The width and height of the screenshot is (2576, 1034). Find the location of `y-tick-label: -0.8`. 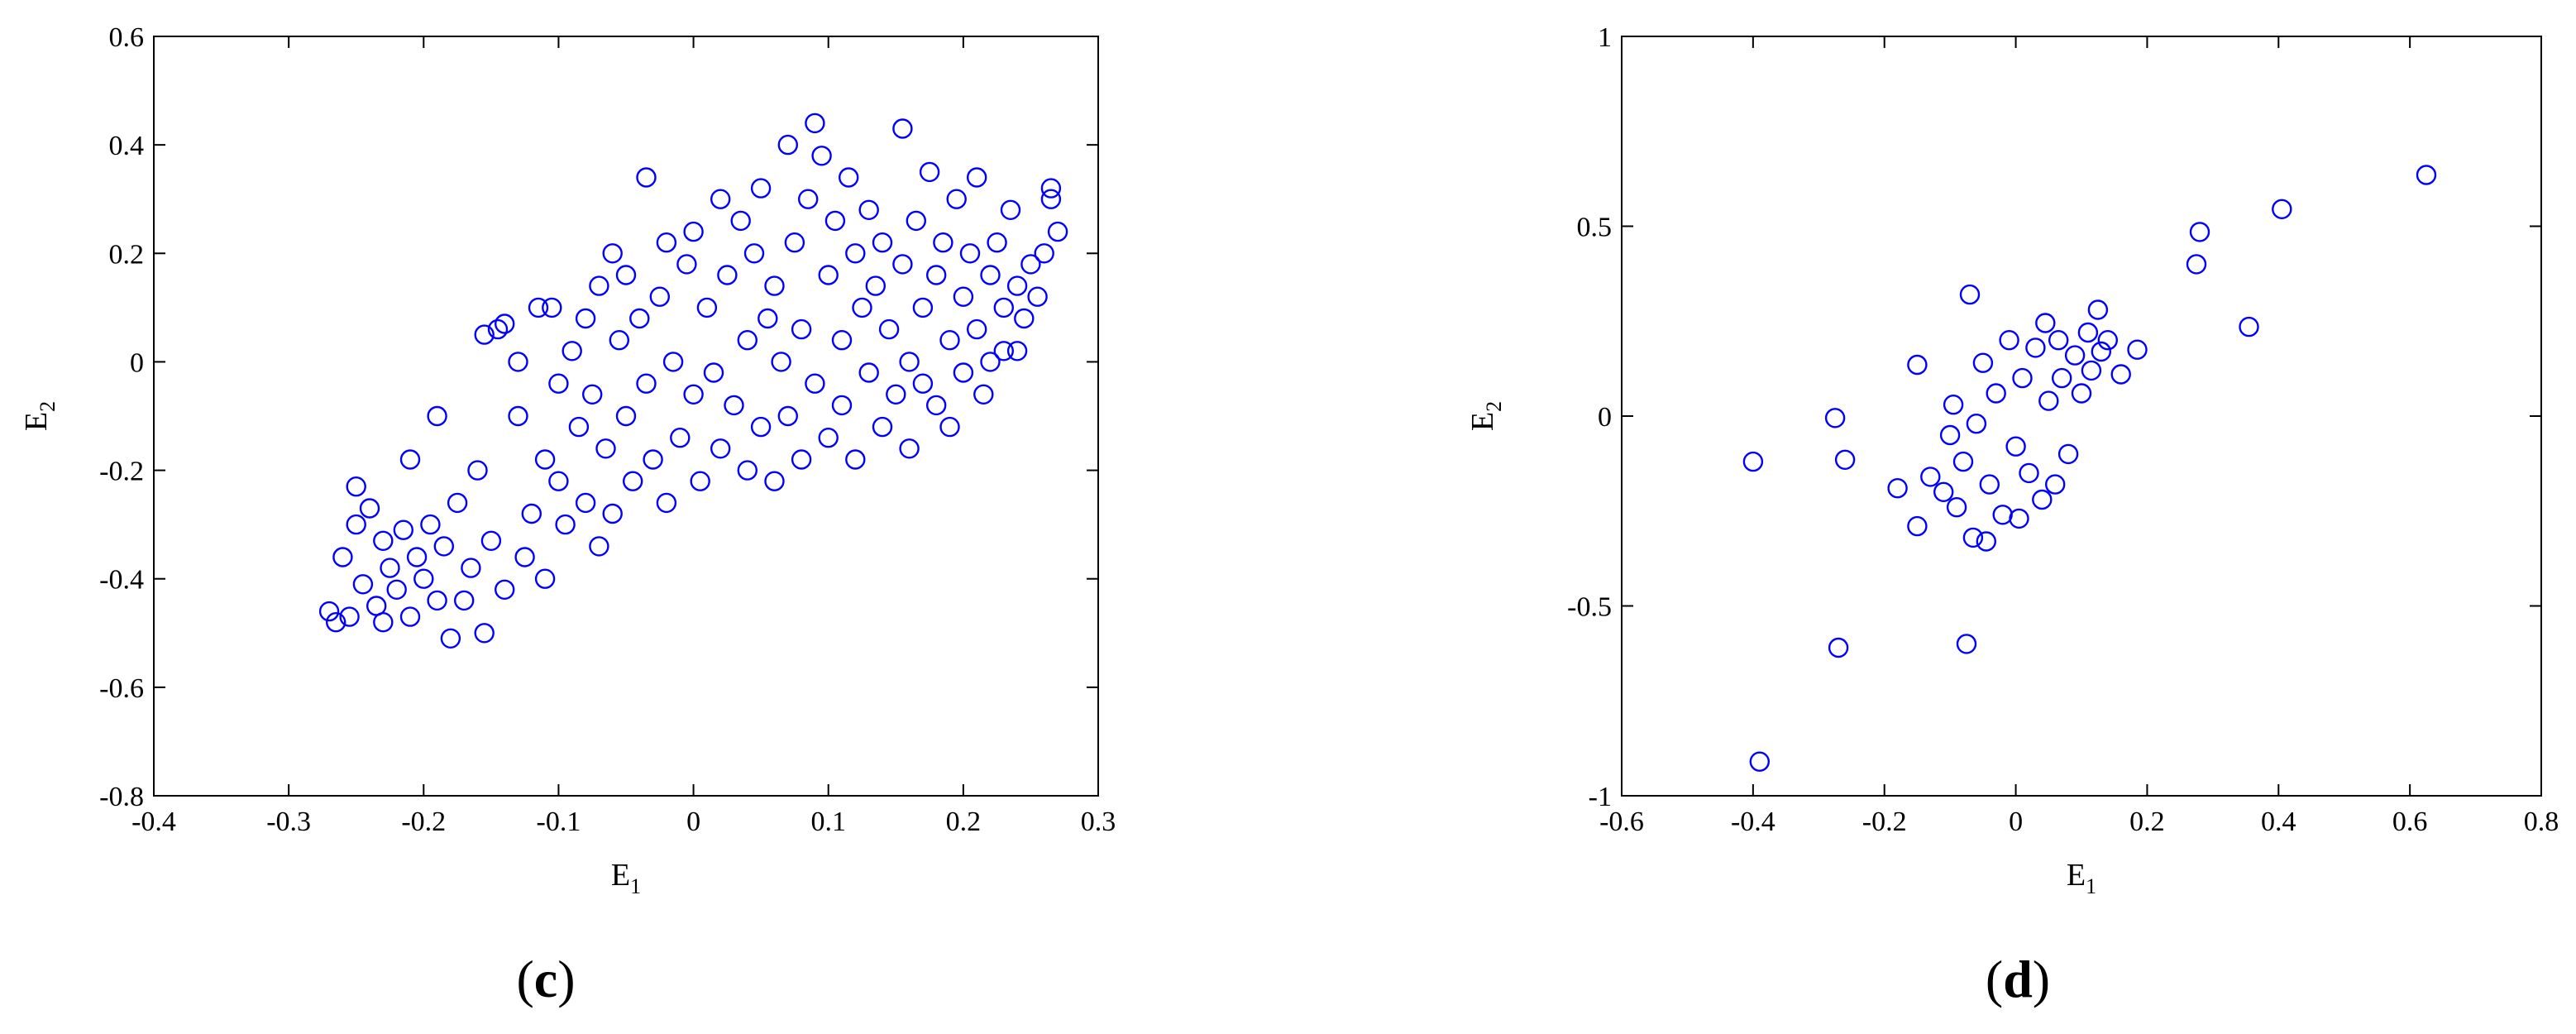

y-tick-label: -0.8 is located at coordinates (121, 797).